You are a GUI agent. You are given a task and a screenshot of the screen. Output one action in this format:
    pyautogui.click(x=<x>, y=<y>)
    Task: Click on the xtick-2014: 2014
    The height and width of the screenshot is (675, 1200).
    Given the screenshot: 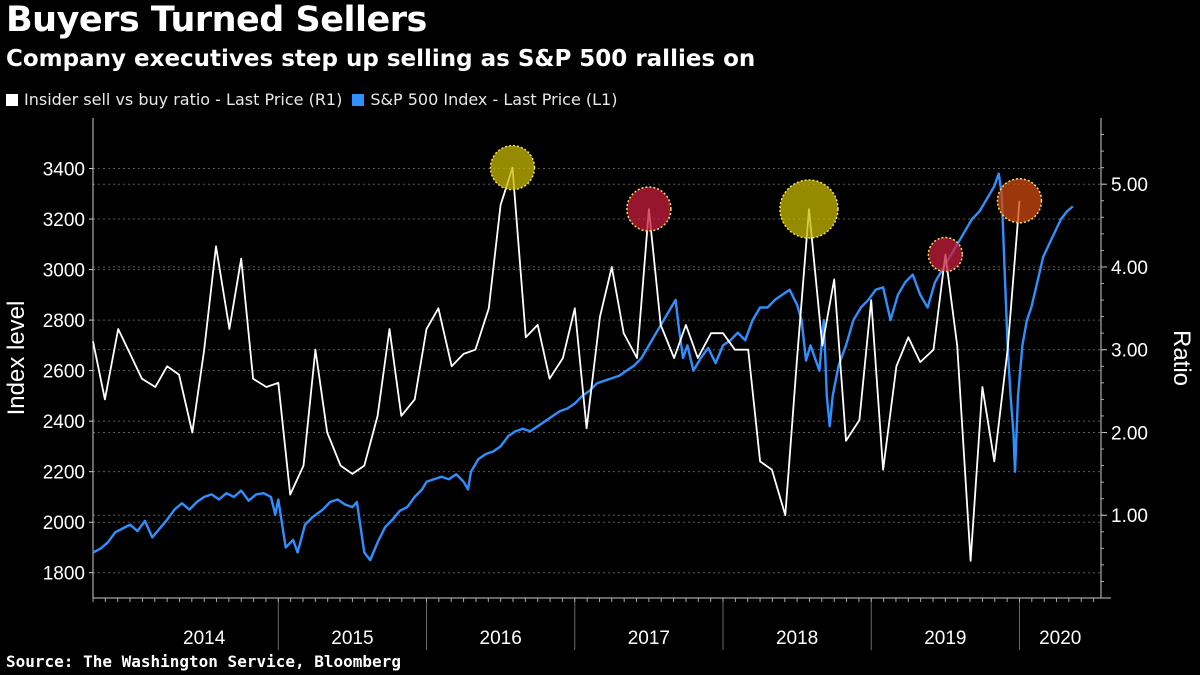 What is the action you would take?
    pyautogui.click(x=204, y=638)
    